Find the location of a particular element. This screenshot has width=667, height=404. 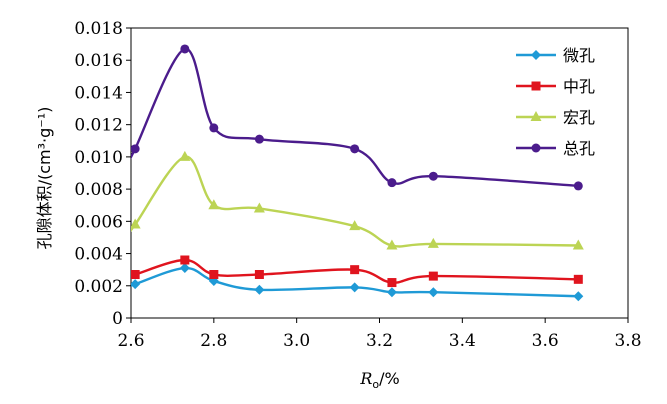

x-axis-title-sub: o is located at coordinates (375, 384).